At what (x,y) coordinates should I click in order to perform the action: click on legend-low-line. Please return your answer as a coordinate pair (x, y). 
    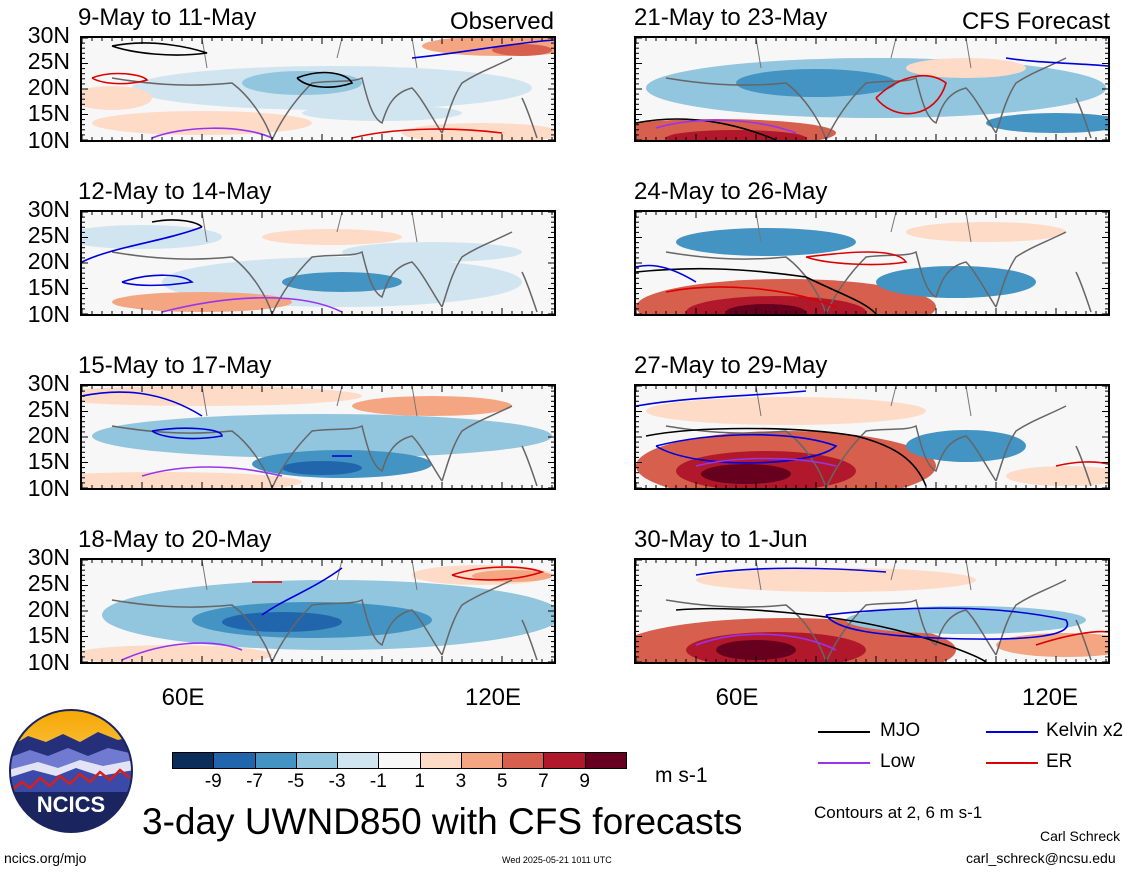
    Looking at the image, I should click on (844, 763).